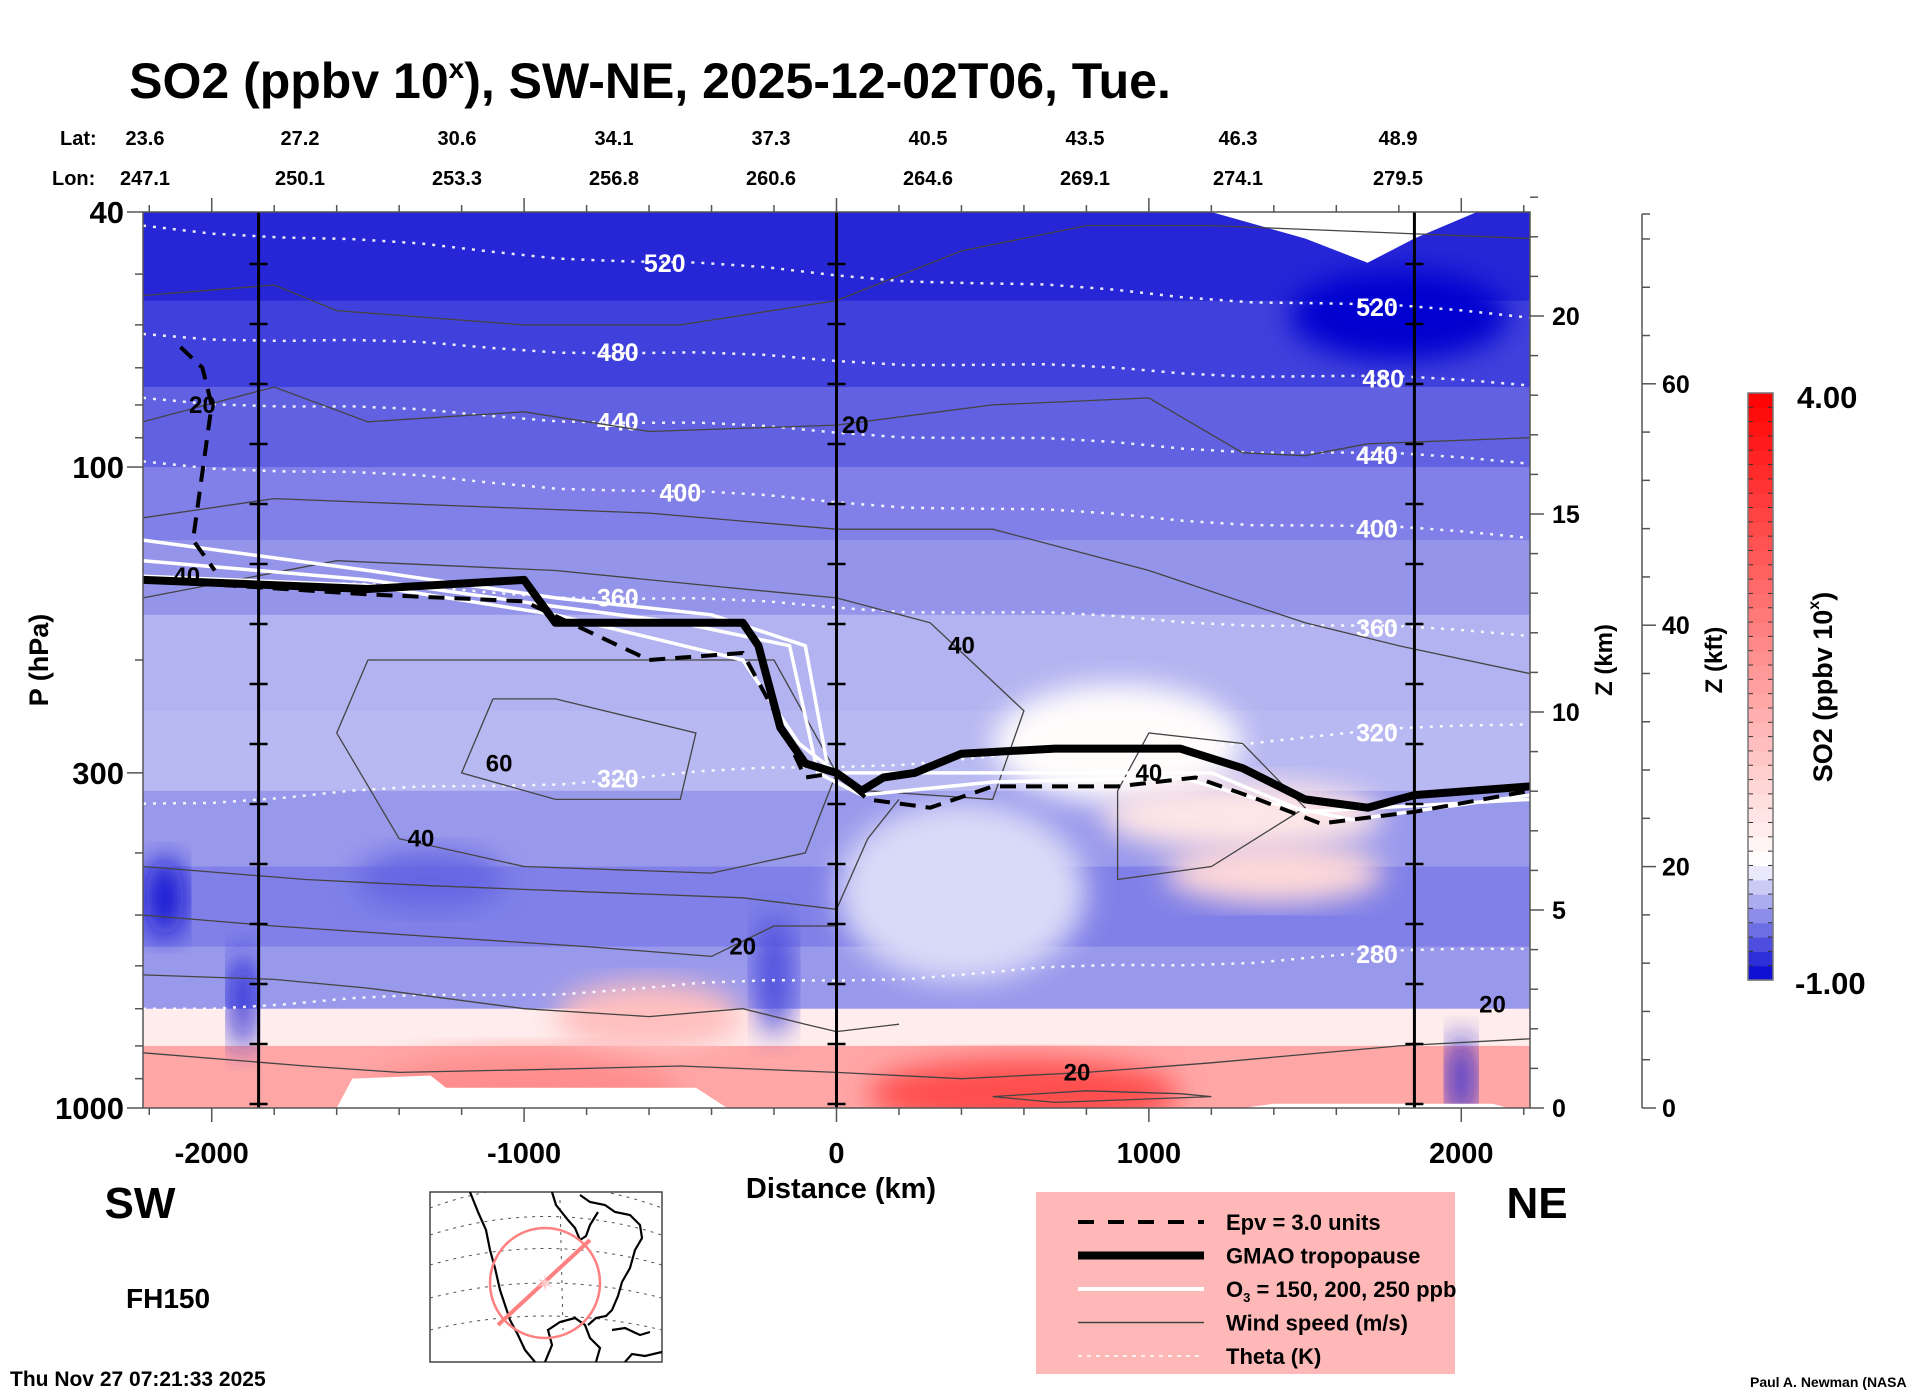  What do you see at coordinates (771, 139) in the screenshot?
I see `lat-value: 37.3` at bounding box center [771, 139].